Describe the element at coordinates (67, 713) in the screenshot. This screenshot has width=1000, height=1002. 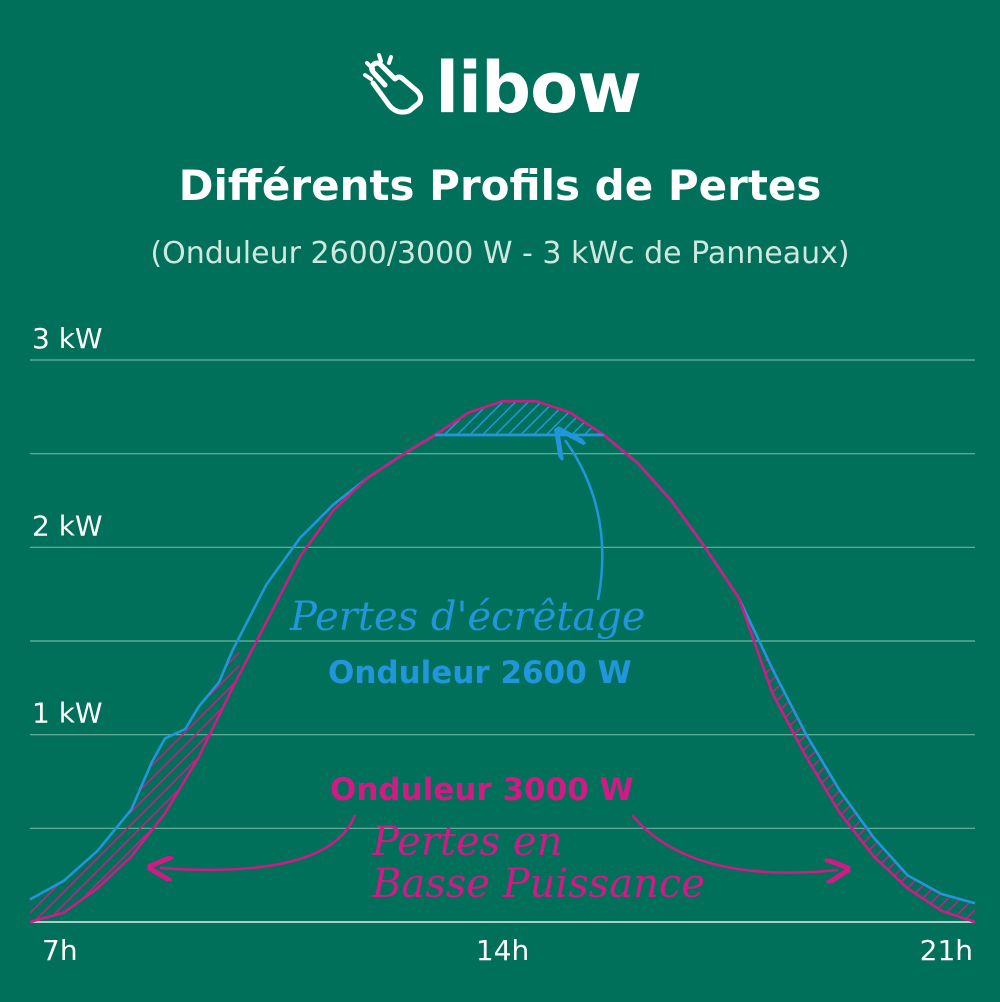
I see `y-tick-label: 1 kW` at that location.